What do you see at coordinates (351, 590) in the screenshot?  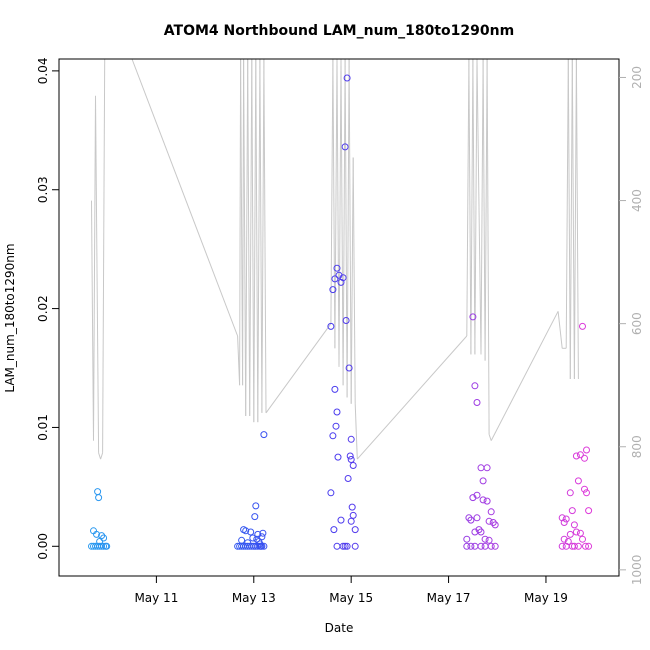 I see `x-axis: May 11 May 13 May 15 May 17 May 19` at bounding box center [351, 590].